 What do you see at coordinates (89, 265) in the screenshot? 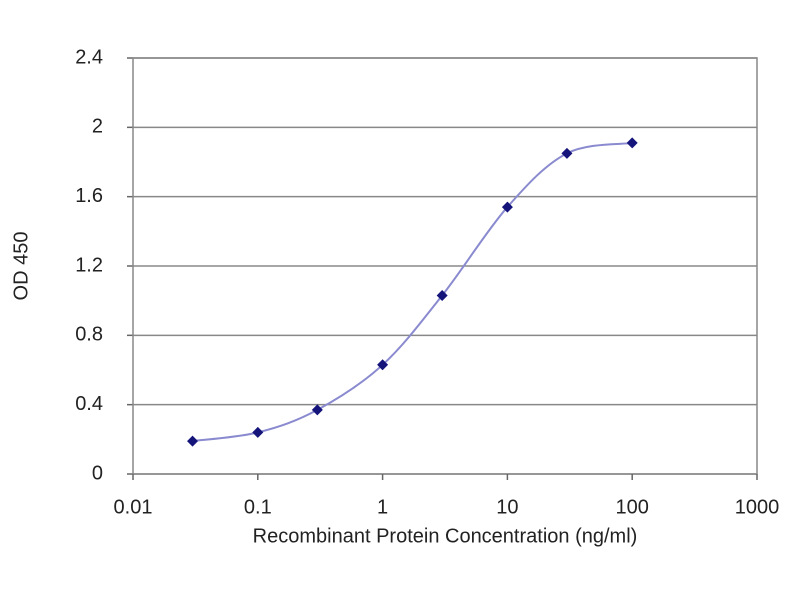
I see `y-tick-label: 1.2` at bounding box center [89, 265].